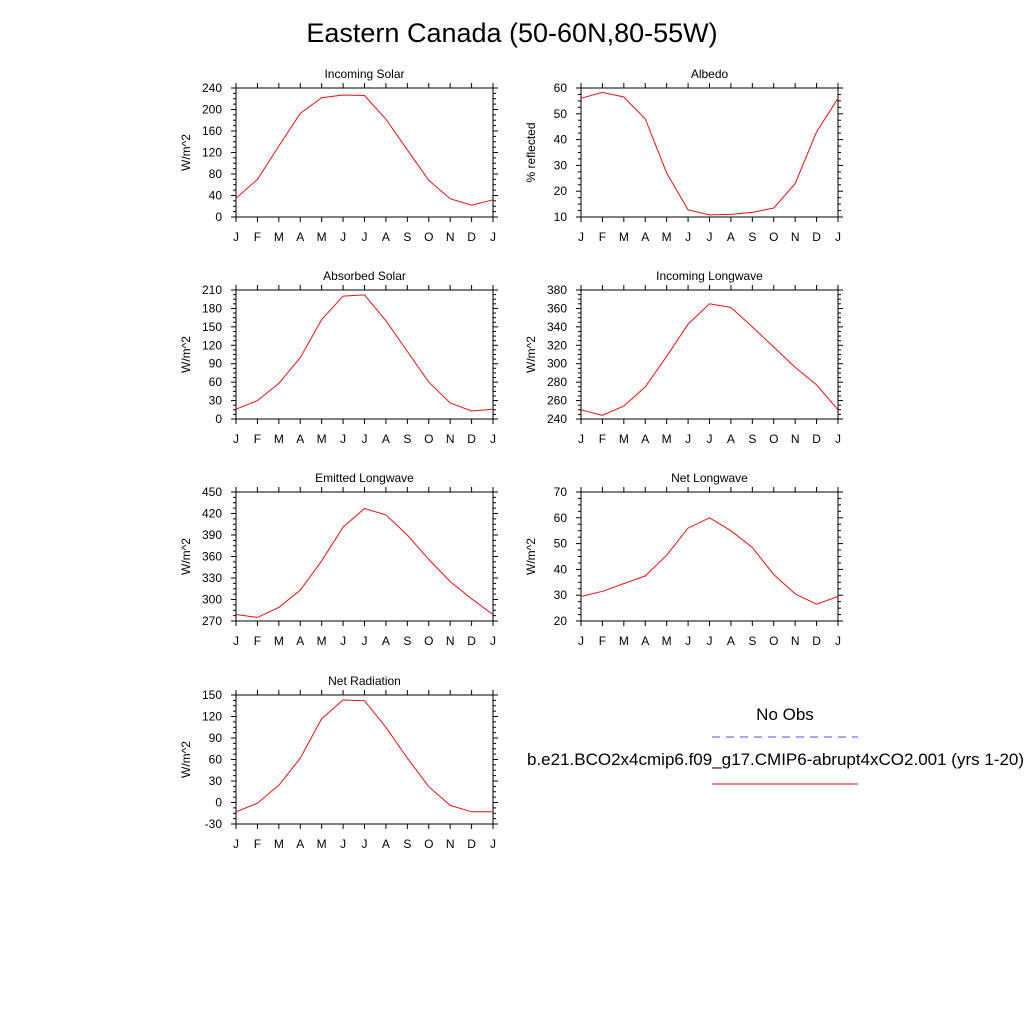 This screenshot has height=1024, width=1024. I want to click on y-axis-label: % reflected, so click(531, 152).